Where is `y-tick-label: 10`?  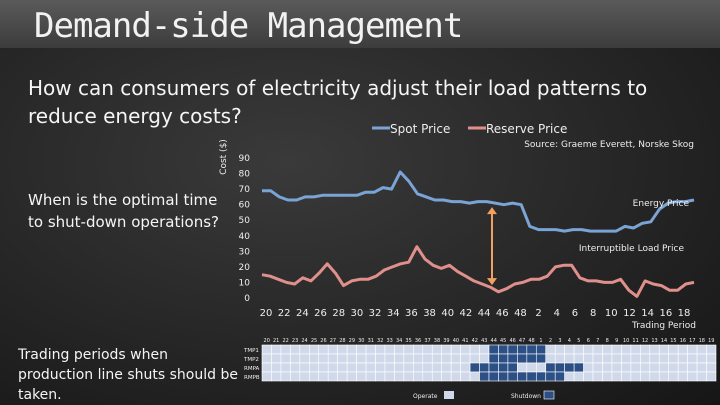 y-tick-label: 10 is located at coordinates (245, 283).